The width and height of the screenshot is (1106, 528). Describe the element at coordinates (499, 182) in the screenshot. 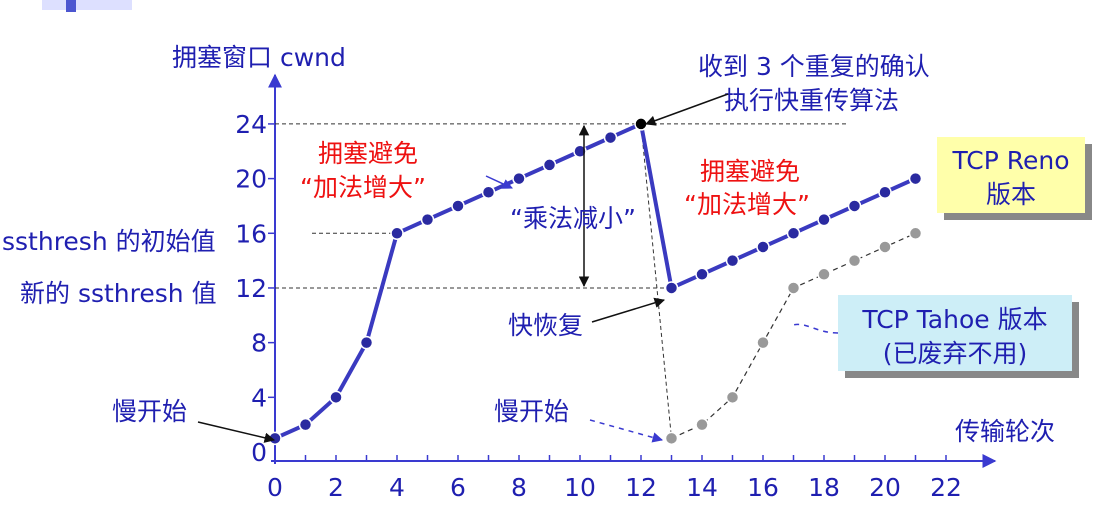

I see `cong-avoid-left-arrow` at that location.